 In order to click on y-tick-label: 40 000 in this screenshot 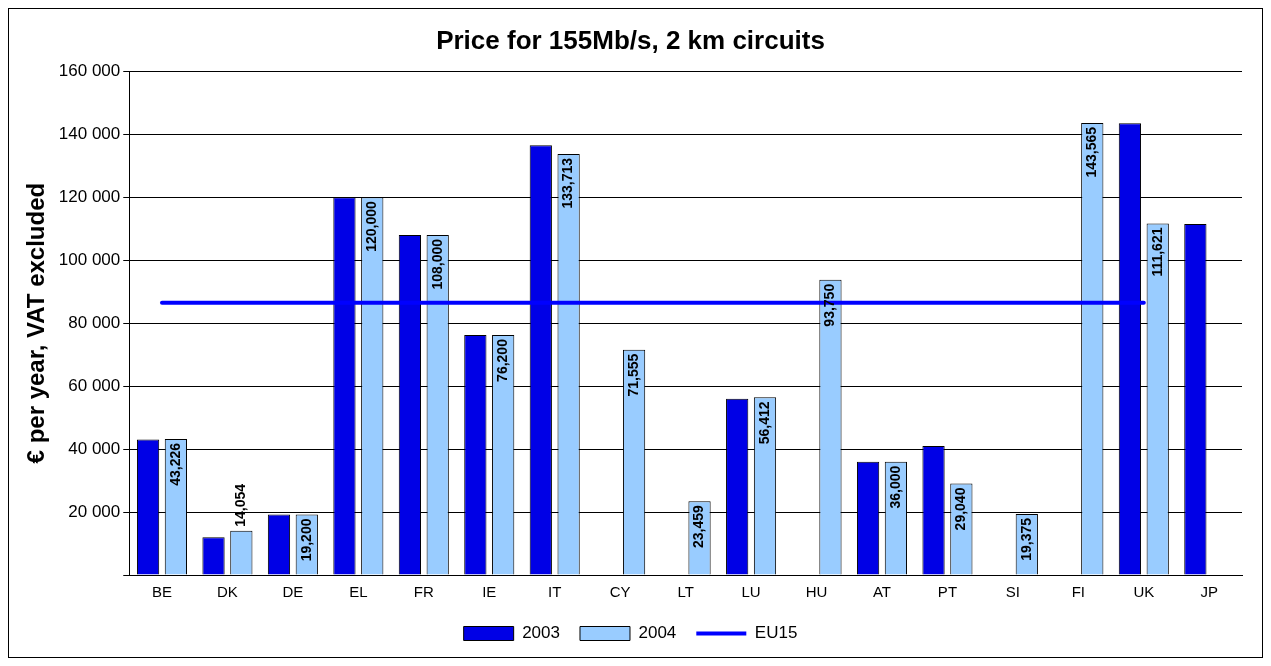, I will do `click(94, 448)`.